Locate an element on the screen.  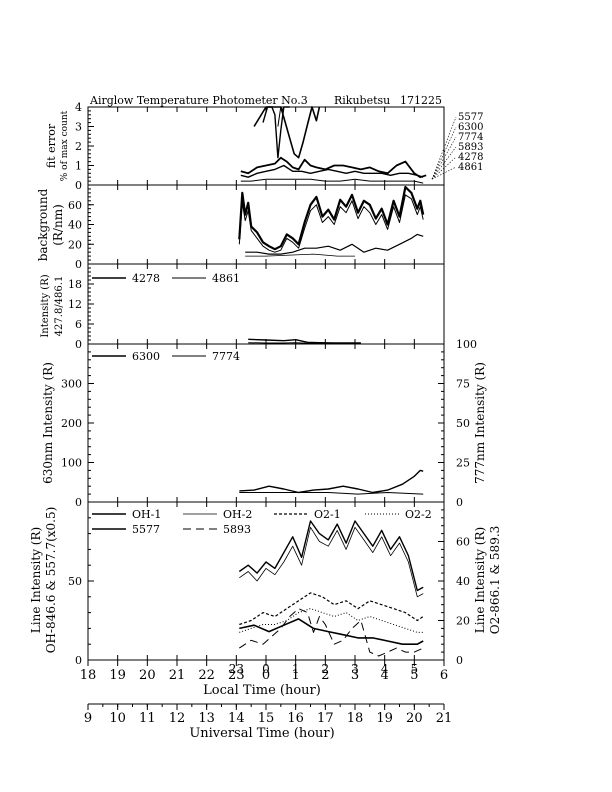
local-hour-inner-label: 4 is located at coordinates (385, 669).